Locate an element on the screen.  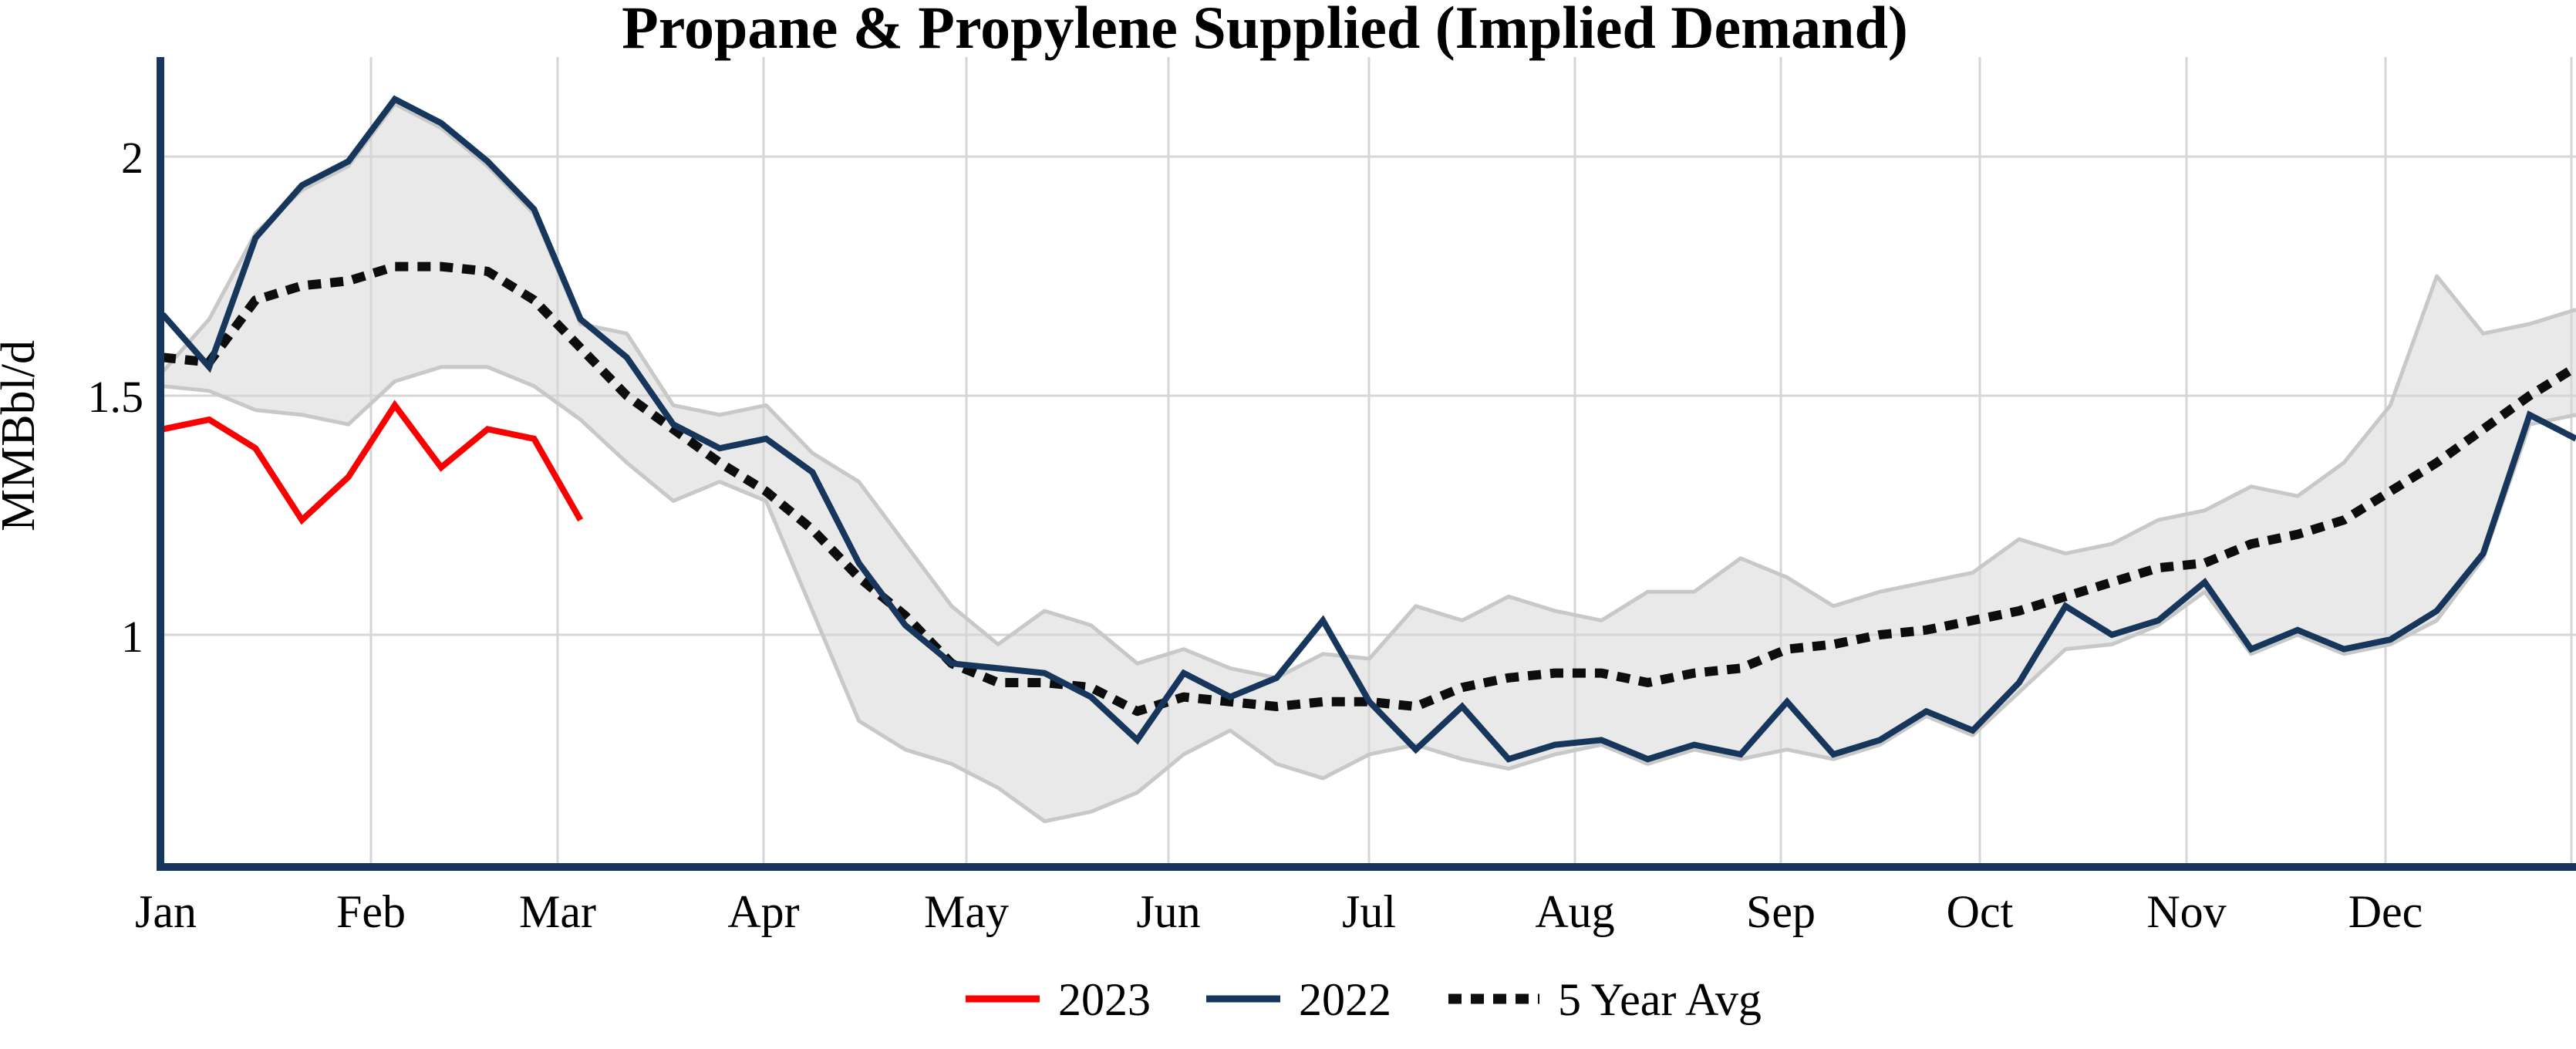
month-nov: Nov is located at coordinates (2186, 911).